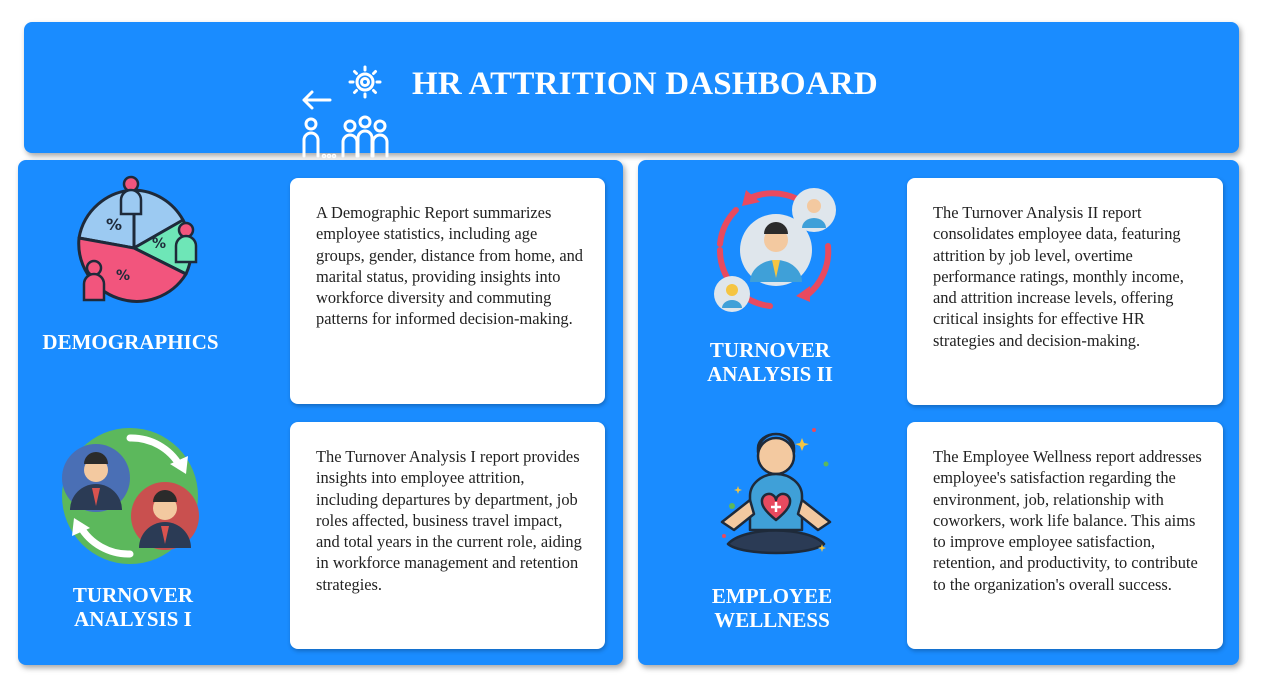  I want to click on wellness-title-line1: EMPLOYEE, so click(772, 596).